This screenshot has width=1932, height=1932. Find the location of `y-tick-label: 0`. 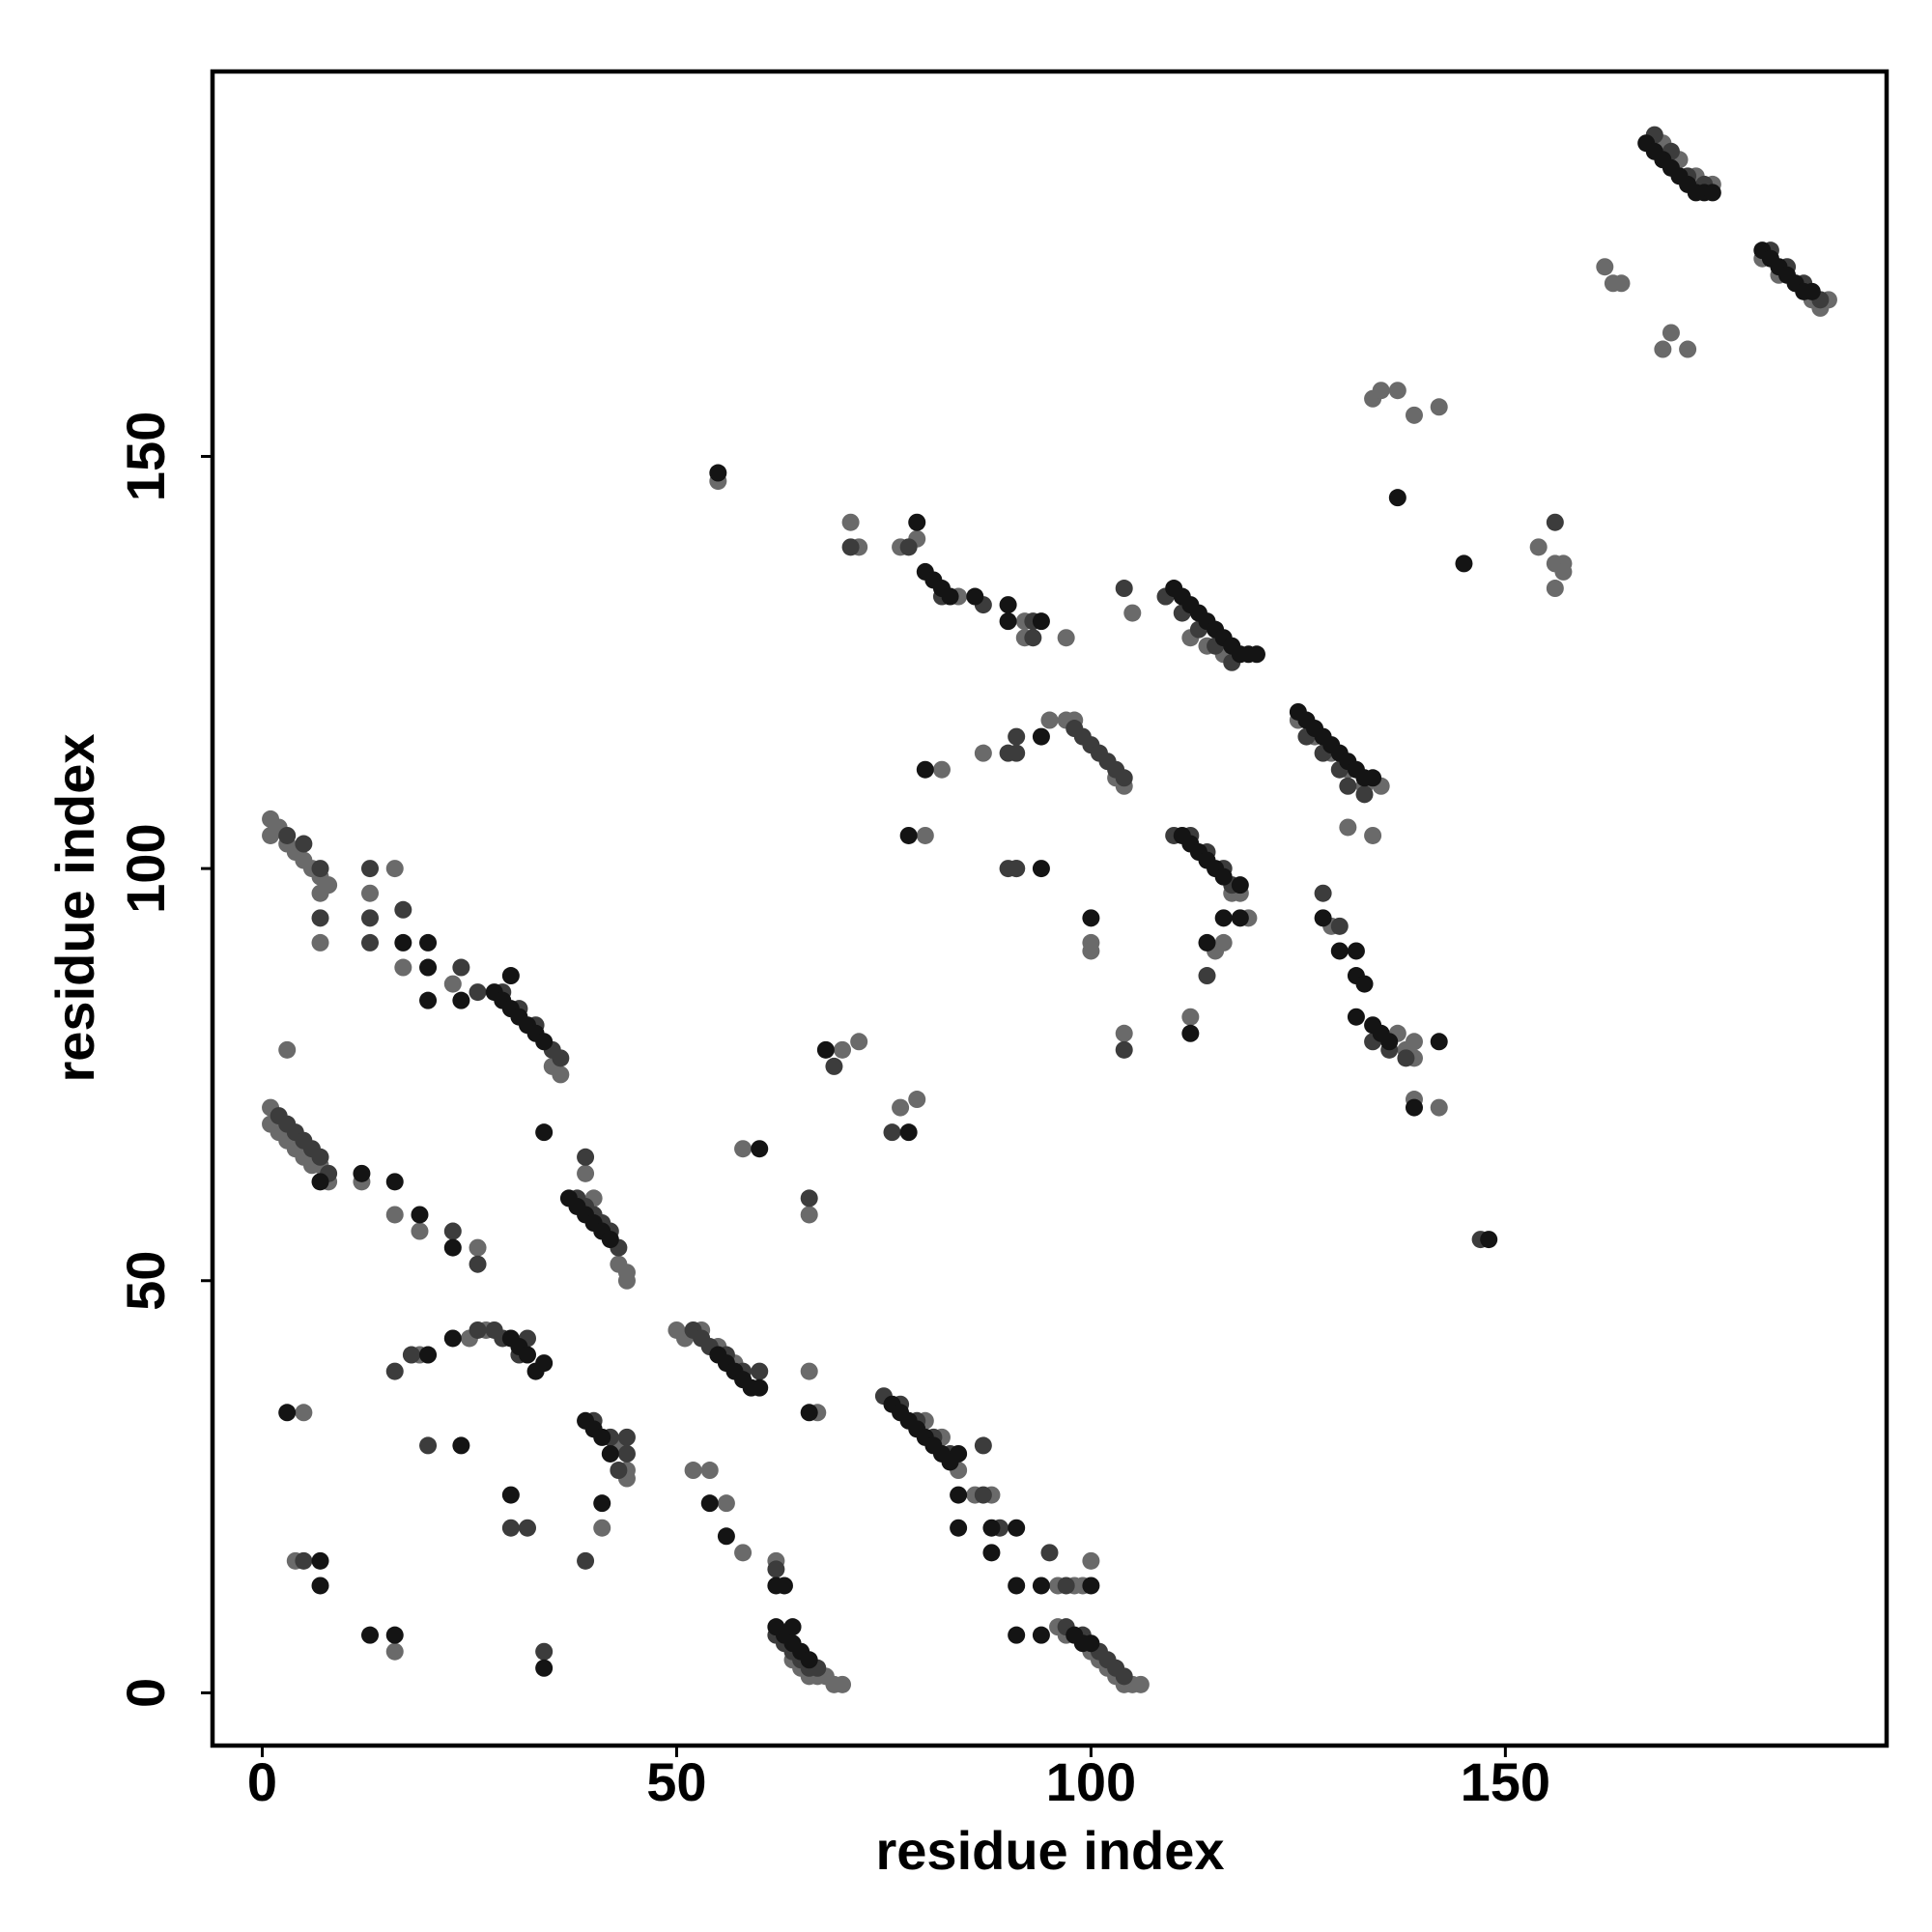

y-tick-label: 0 is located at coordinates (145, 1693).